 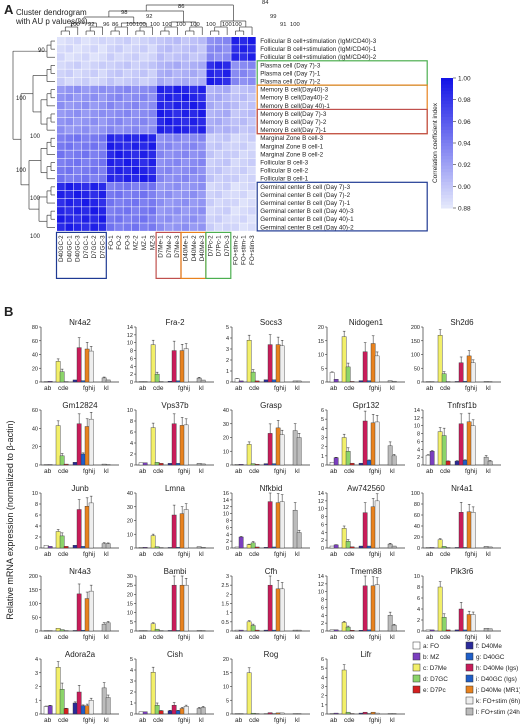 I want to click on y-tick-label: 2, so click(x=418, y=621).